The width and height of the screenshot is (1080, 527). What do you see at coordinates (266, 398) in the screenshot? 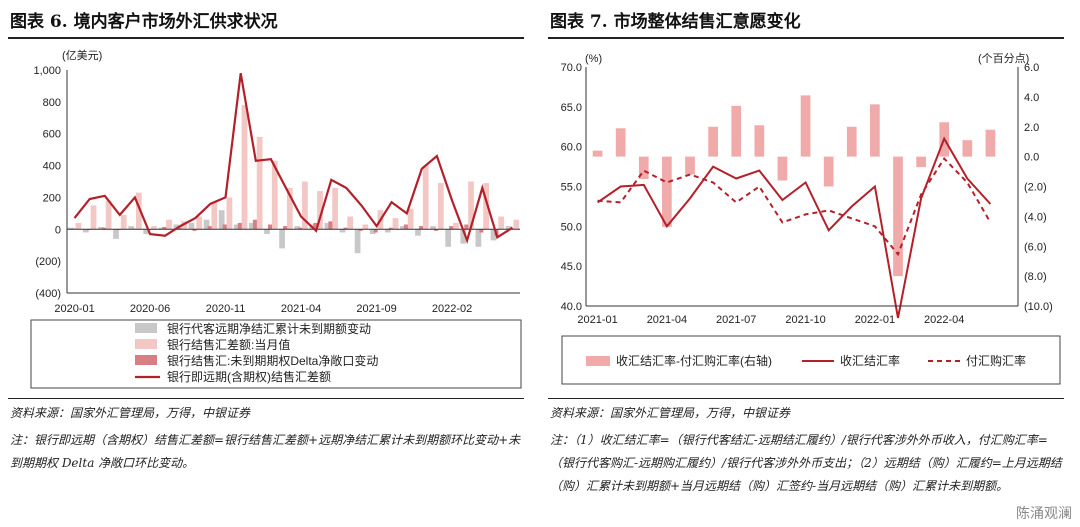
I see `left-bottom-rule` at bounding box center [266, 398].